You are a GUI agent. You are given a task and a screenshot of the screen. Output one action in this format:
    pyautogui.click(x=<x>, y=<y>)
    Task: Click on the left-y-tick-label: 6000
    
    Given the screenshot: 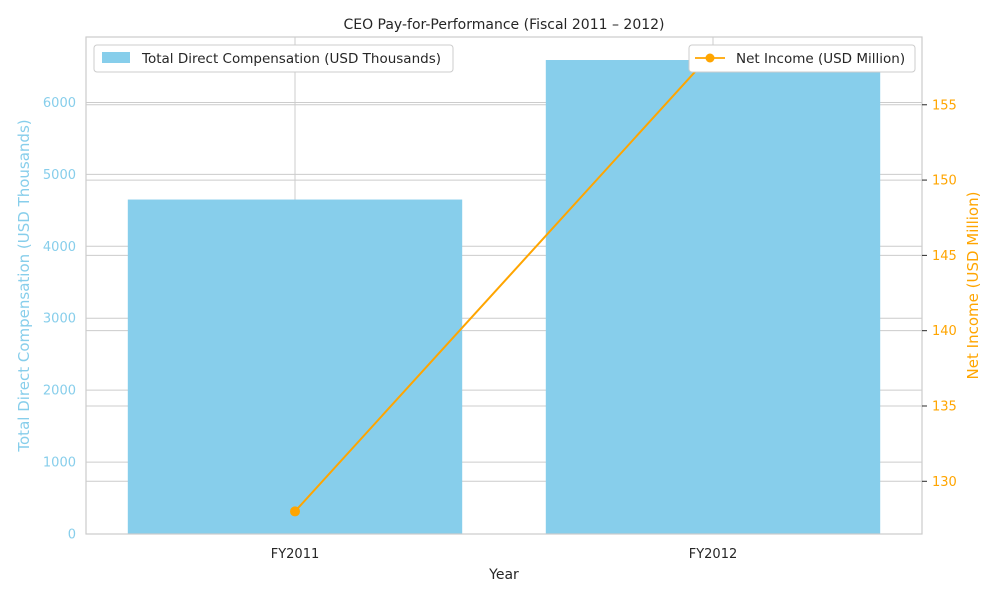 What is the action you would take?
    pyautogui.click(x=59, y=103)
    